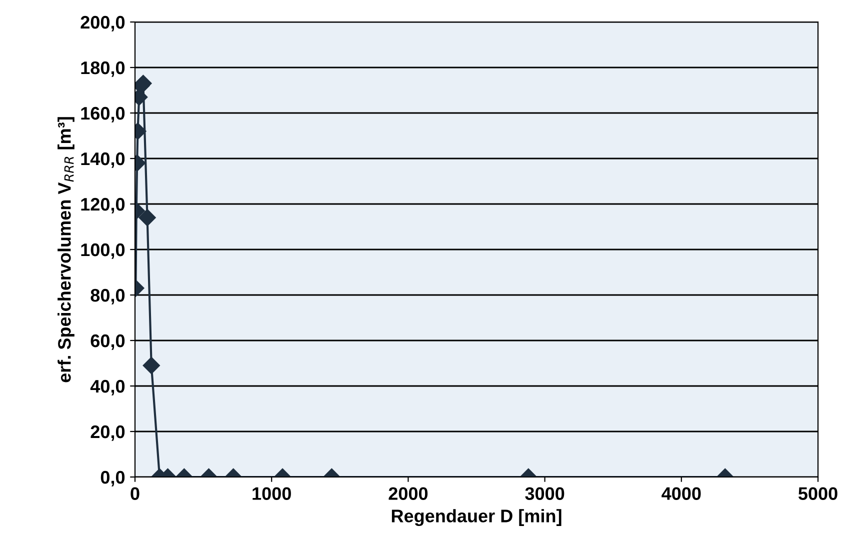  Describe the element at coordinates (477, 517) in the screenshot. I see `x-axis-title: Regendauer D [min]` at that location.